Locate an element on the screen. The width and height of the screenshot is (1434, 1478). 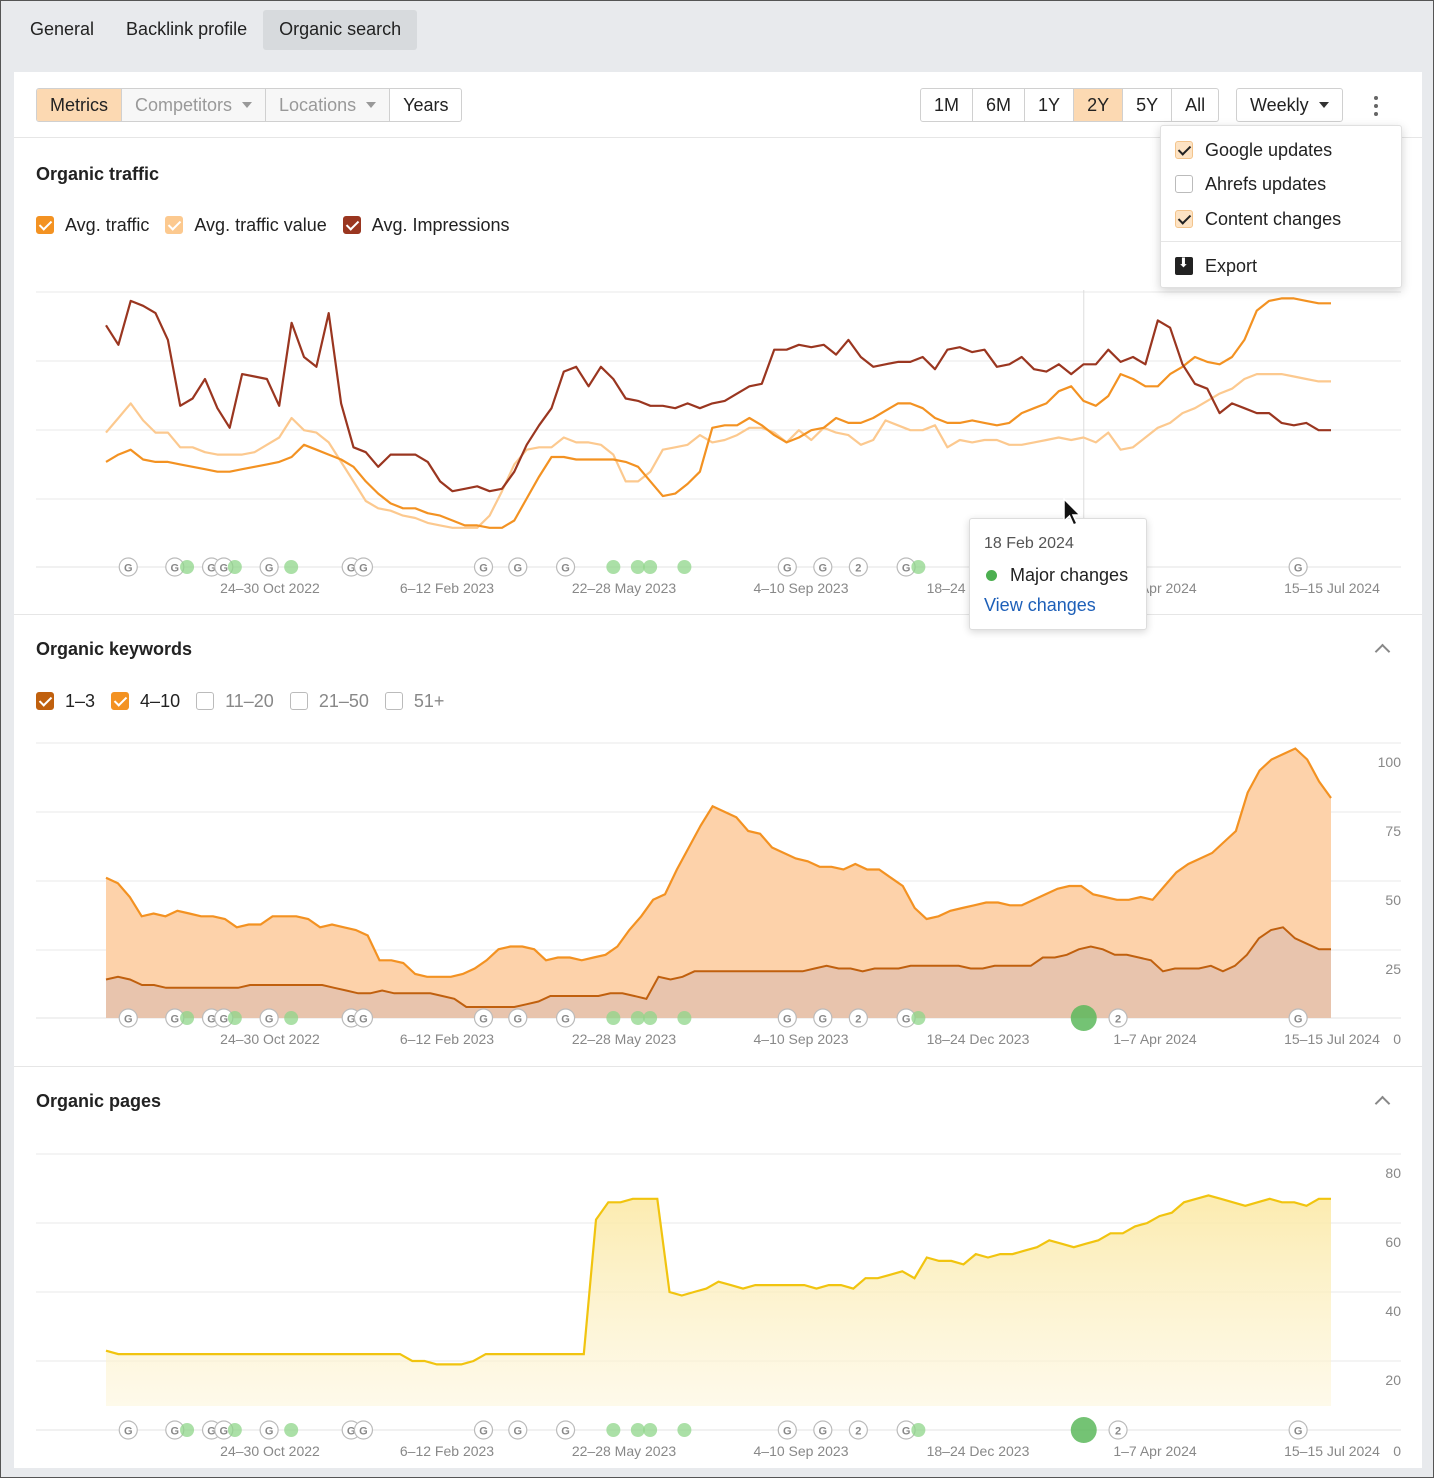
menu-item-content-changes: Content changes is located at coordinates (1258, 219).